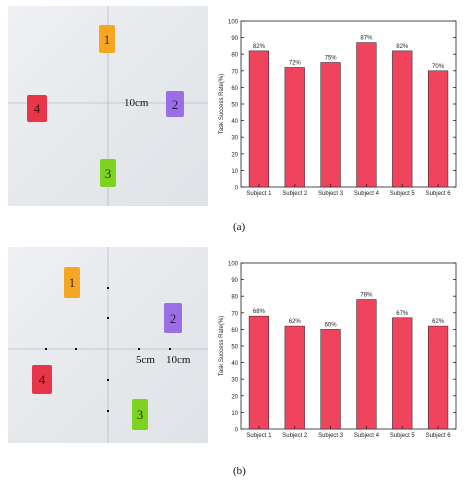 This screenshot has height=481, width=474. What do you see at coordinates (145, 360) in the screenshot?
I see `distance-label-inner: 5cm` at bounding box center [145, 360].